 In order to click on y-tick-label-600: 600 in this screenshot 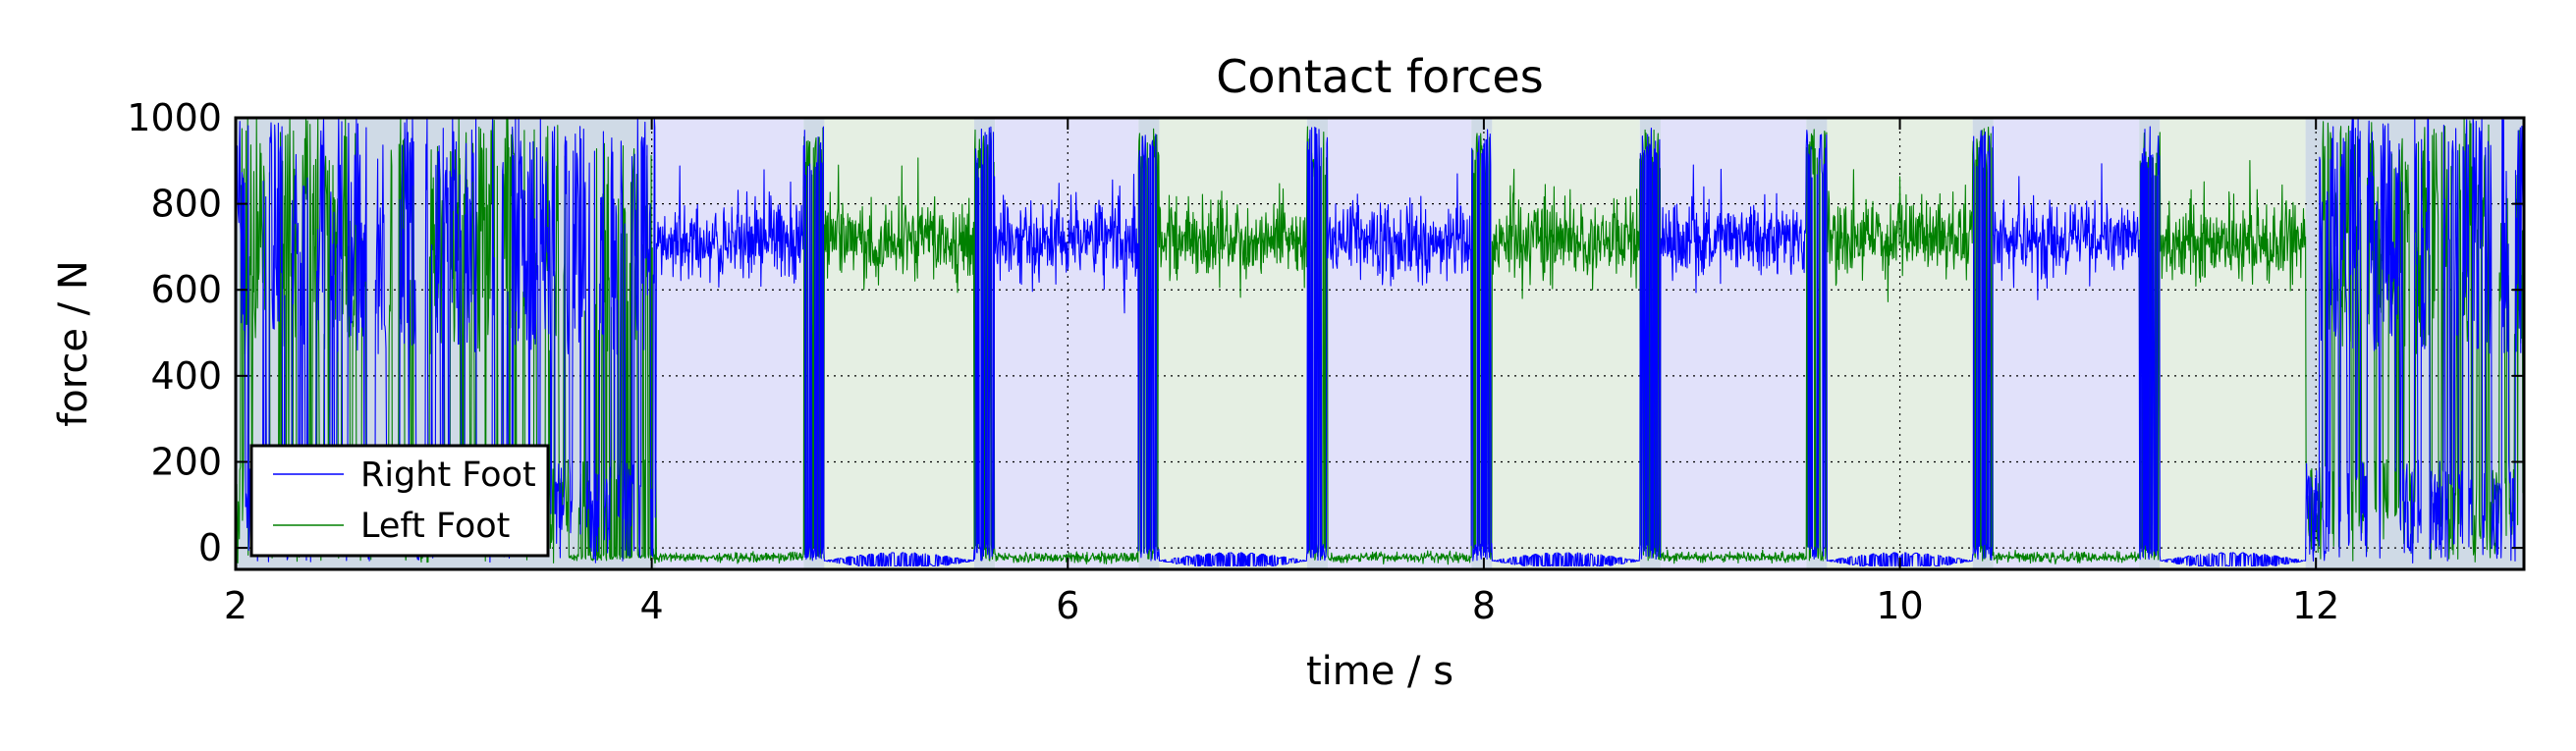, I will do `click(186, 289)`.